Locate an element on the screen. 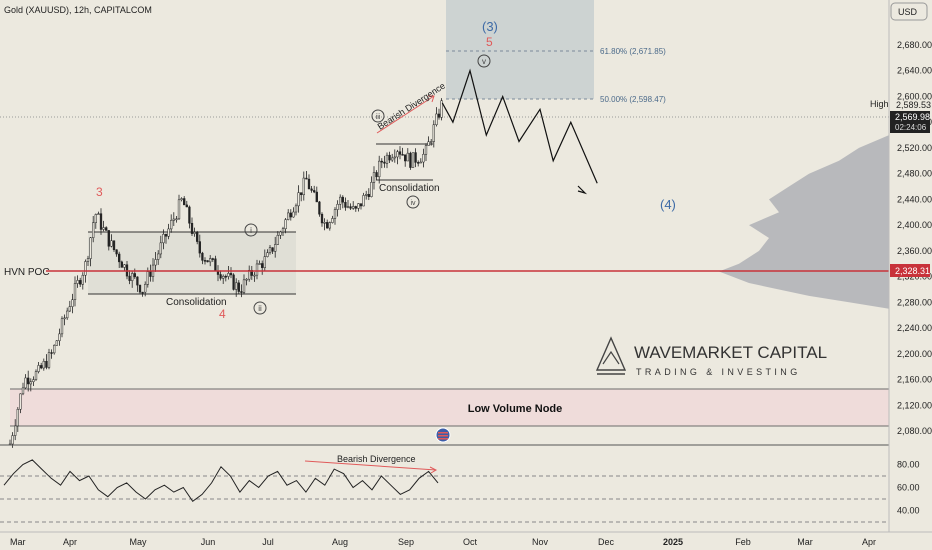  currency-button is located at coordinates (909, 11).